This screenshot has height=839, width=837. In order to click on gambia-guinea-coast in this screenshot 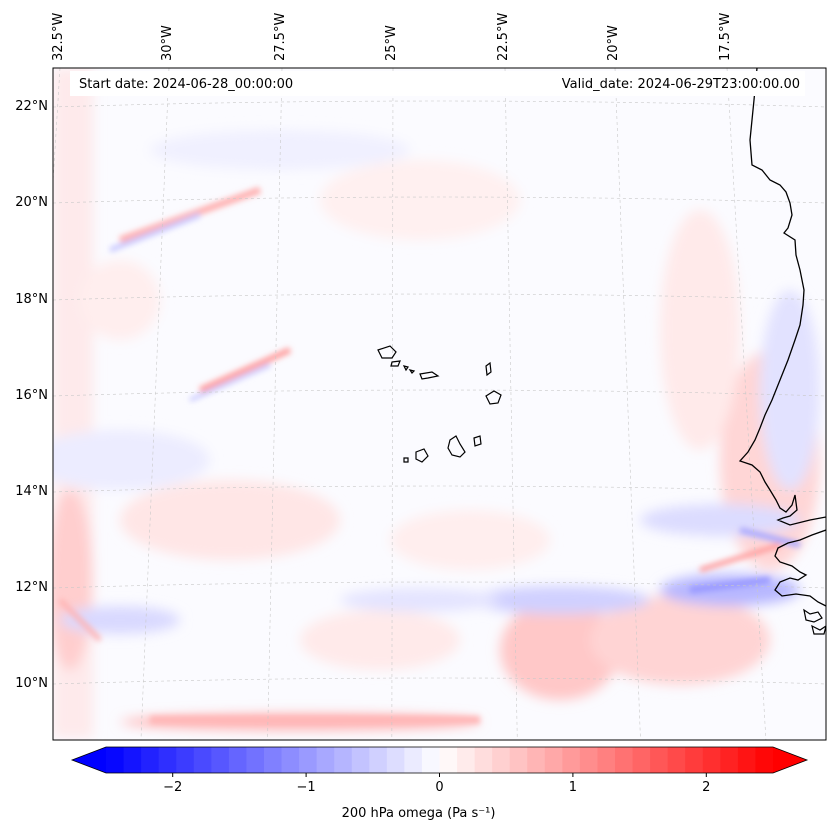, I will do `click(800, 568)`.